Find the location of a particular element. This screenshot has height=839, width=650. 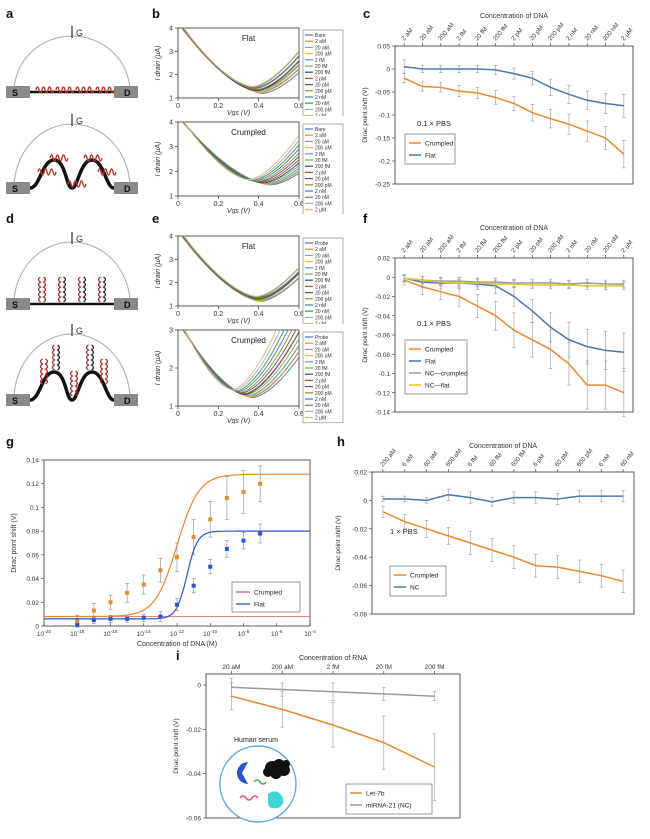

y-tick-label: 0.04 is located at coordinates (32, 579).